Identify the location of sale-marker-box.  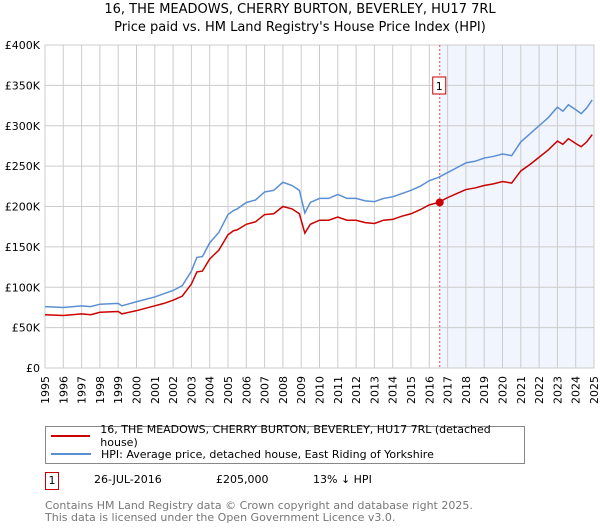
(439, 85).